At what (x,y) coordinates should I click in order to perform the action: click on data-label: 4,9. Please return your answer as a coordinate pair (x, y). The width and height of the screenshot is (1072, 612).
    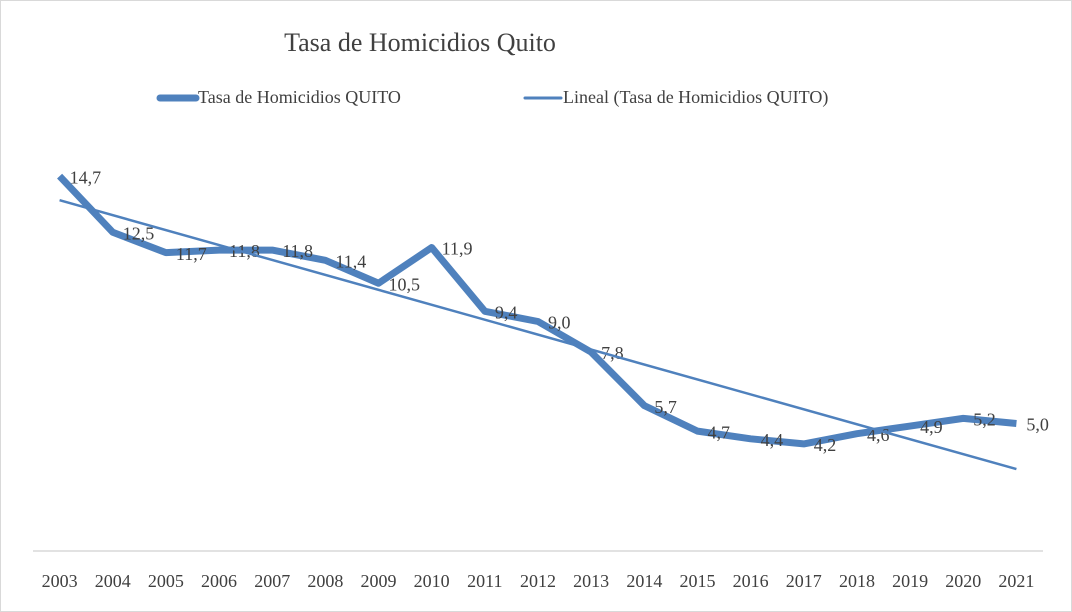
    Looking at the image, I should click on (931, 427).